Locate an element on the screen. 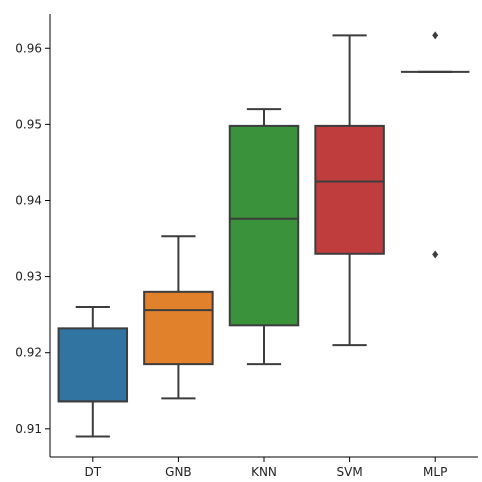  box-knn is located at coordinates (264, 237).